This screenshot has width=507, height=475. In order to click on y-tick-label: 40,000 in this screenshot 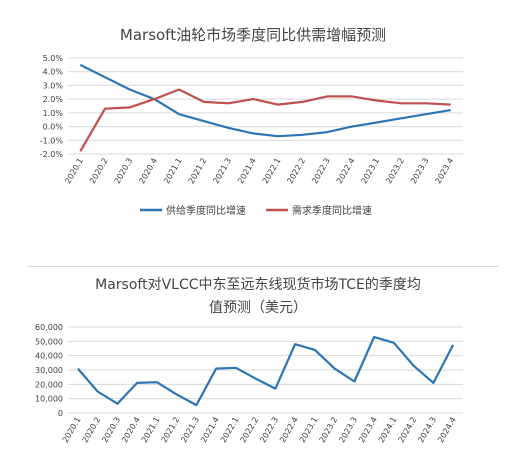, I will do `click(49, 356)`.